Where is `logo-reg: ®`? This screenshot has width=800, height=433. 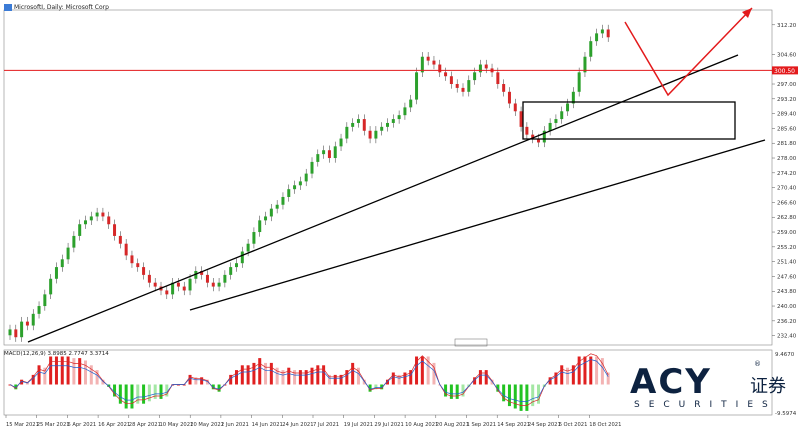
logo-reg: ® is located at coordinates (757, 364).